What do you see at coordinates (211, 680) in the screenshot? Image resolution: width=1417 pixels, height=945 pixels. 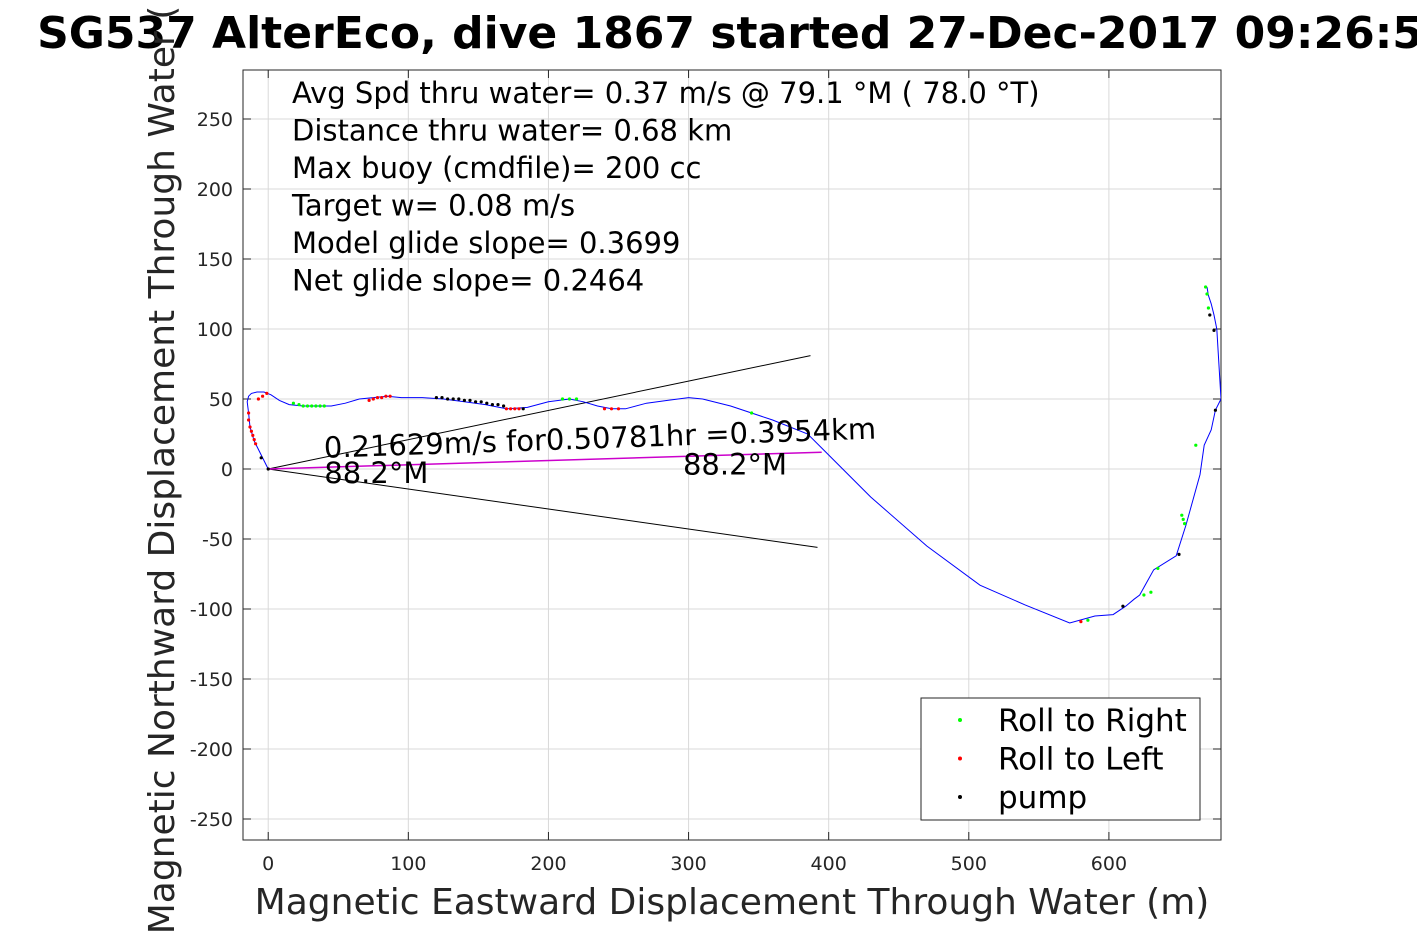 I see `y-tick-label: -150` at bounding box center [211, 680].